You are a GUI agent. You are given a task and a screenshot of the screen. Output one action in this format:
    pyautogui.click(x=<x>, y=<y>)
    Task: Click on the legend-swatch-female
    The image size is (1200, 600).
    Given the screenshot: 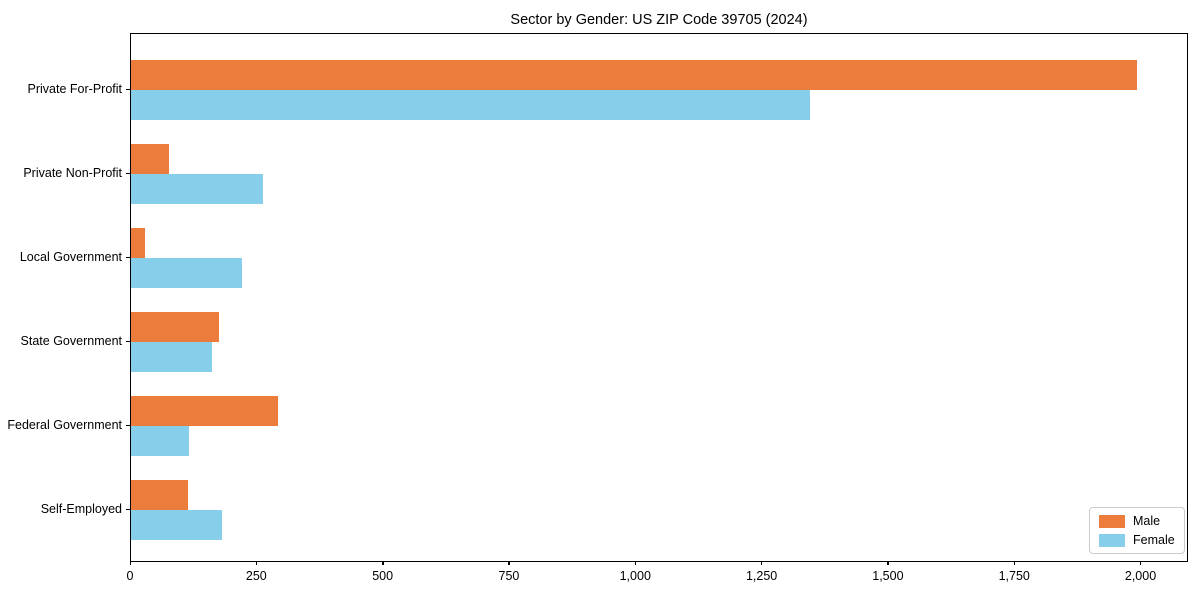 What is the action you would take?
    pyautogui.click(x=1112, y=540)
    